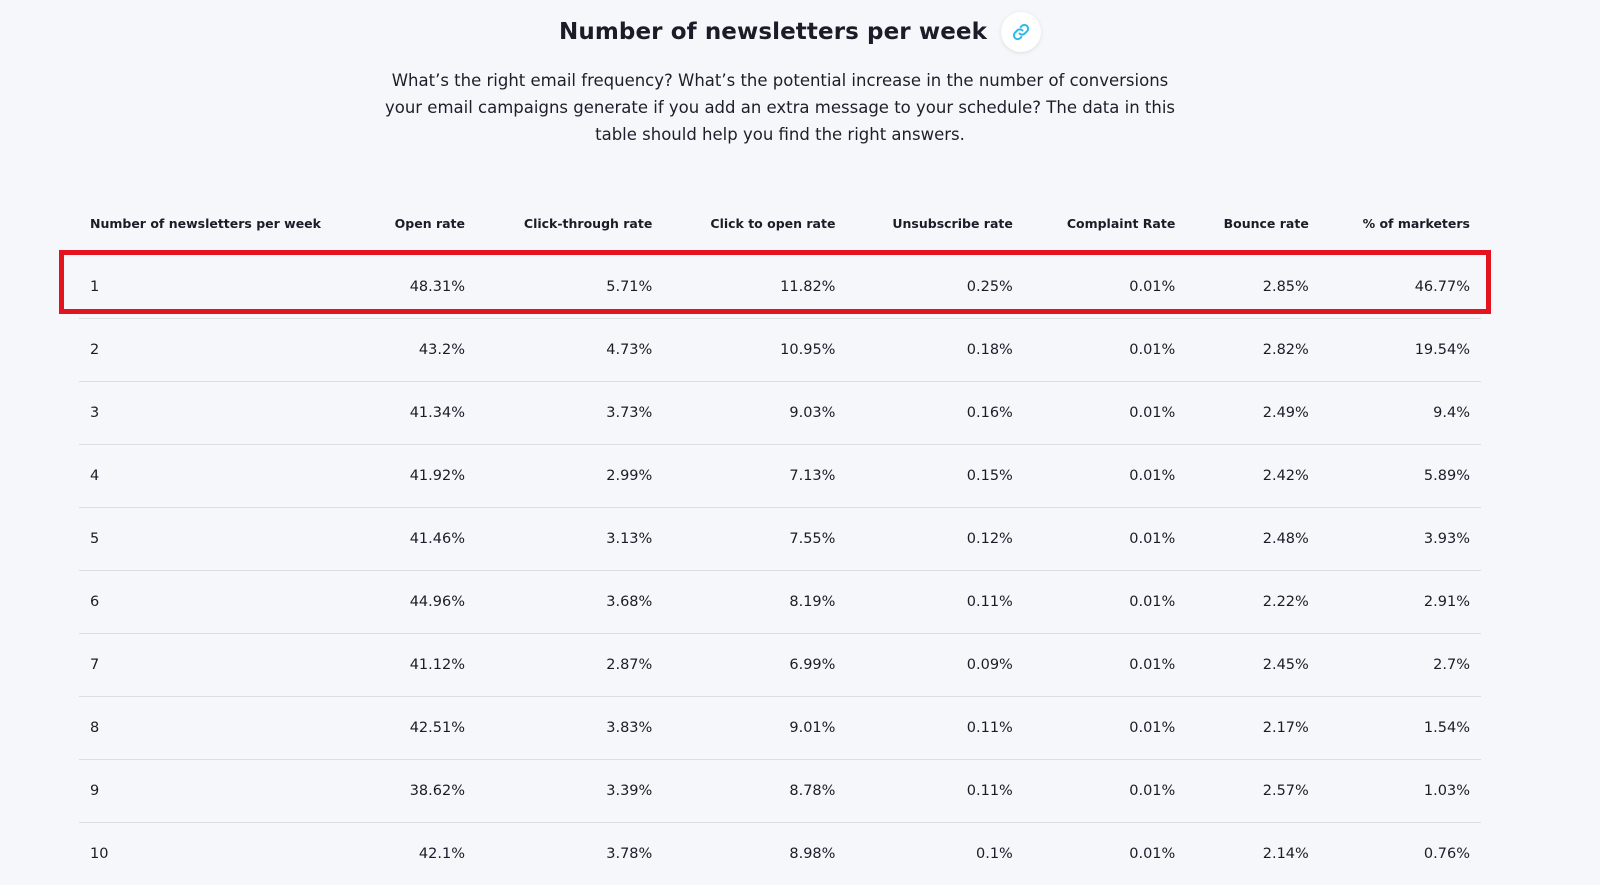 The height and width of the screenshot is (885, 1600). What do you see at coordinates (220, 539) in the screenshot?
I see `table-cell: 5` at bounding box center [220, 539].